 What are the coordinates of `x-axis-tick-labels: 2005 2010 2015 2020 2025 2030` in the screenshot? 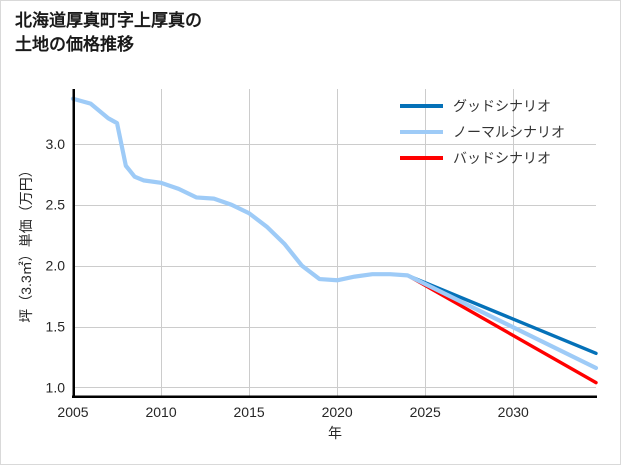 It's located at (293, 412).